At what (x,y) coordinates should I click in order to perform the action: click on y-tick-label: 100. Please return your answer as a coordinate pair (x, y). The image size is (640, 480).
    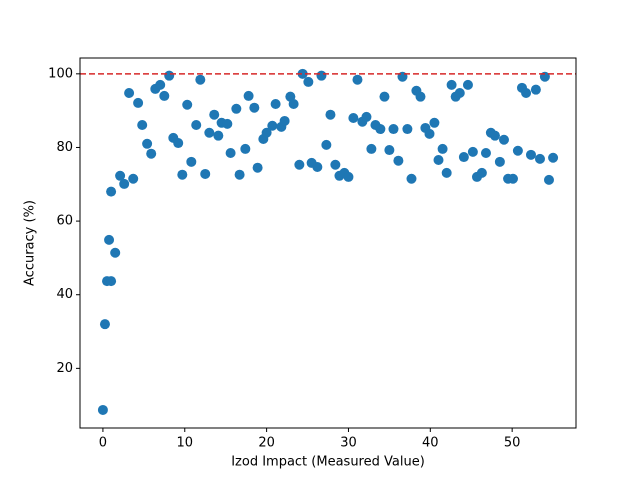
    Looking at the image, I should click on (60, 73).